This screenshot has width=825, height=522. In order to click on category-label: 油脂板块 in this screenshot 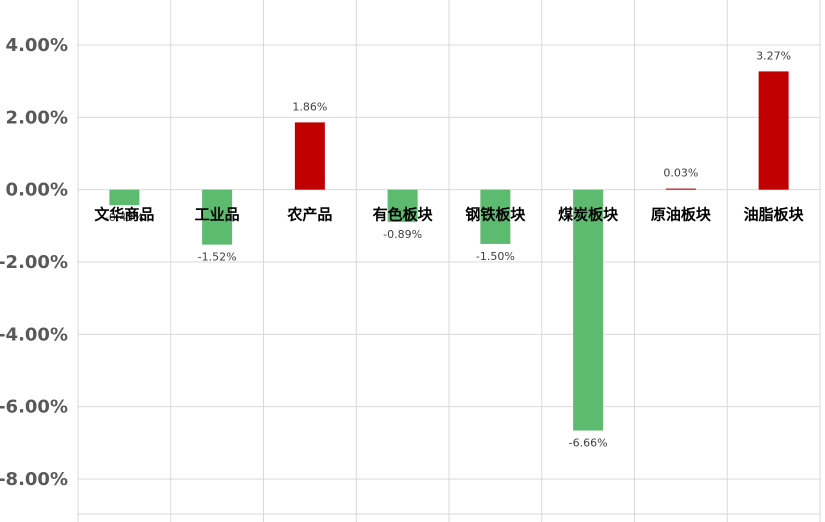, I will do `click(774, 215)`.